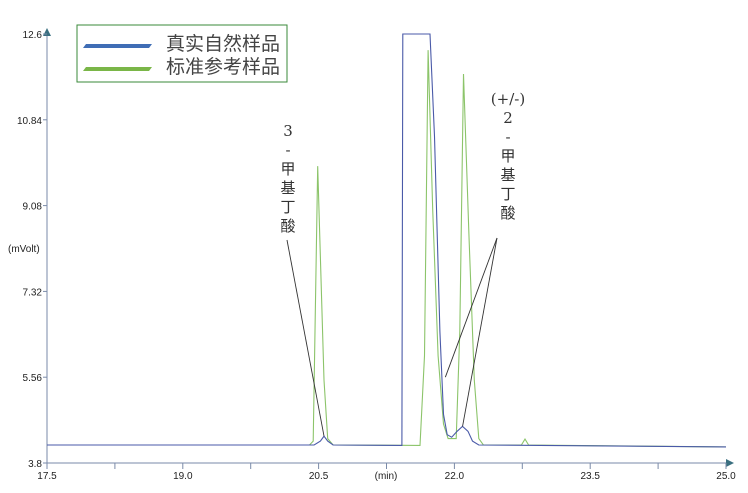 The width and height of the screenshot is (748, 493). Describe the element at coordinates (33, 378) in the screenshot. I see `y-tick-label: 5.56` at that location.